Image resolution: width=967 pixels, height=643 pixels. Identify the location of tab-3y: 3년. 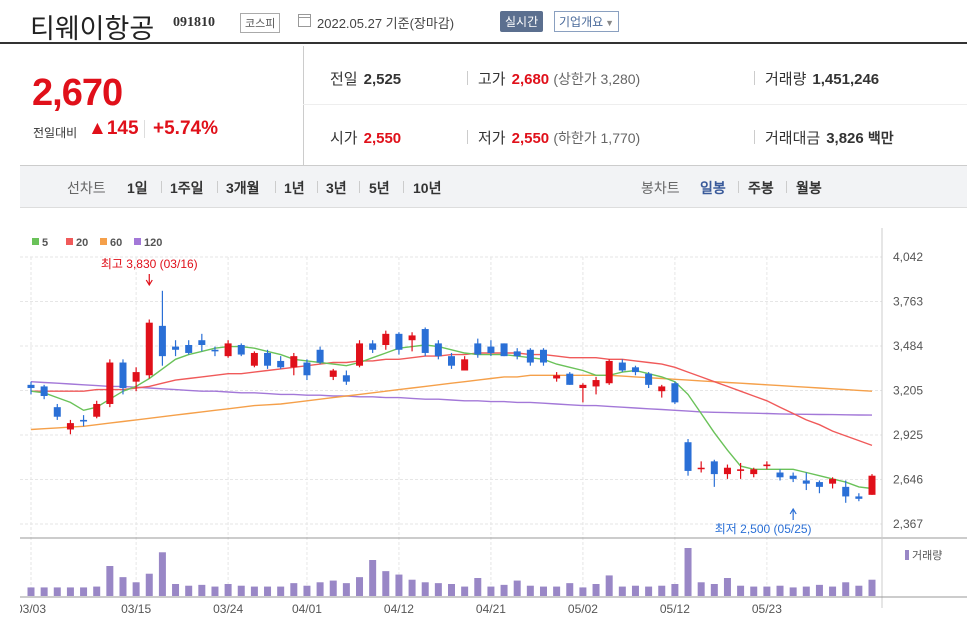
(336, 188).